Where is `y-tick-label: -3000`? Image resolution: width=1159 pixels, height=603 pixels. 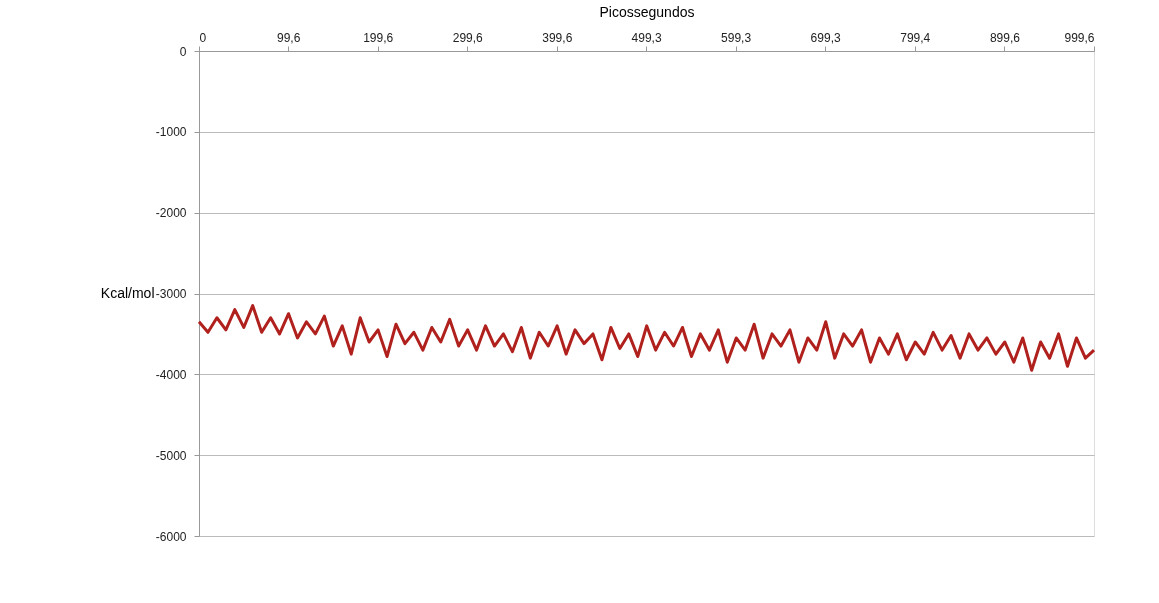
y-tick-label: -3000 is located at coordinates (171, 294).